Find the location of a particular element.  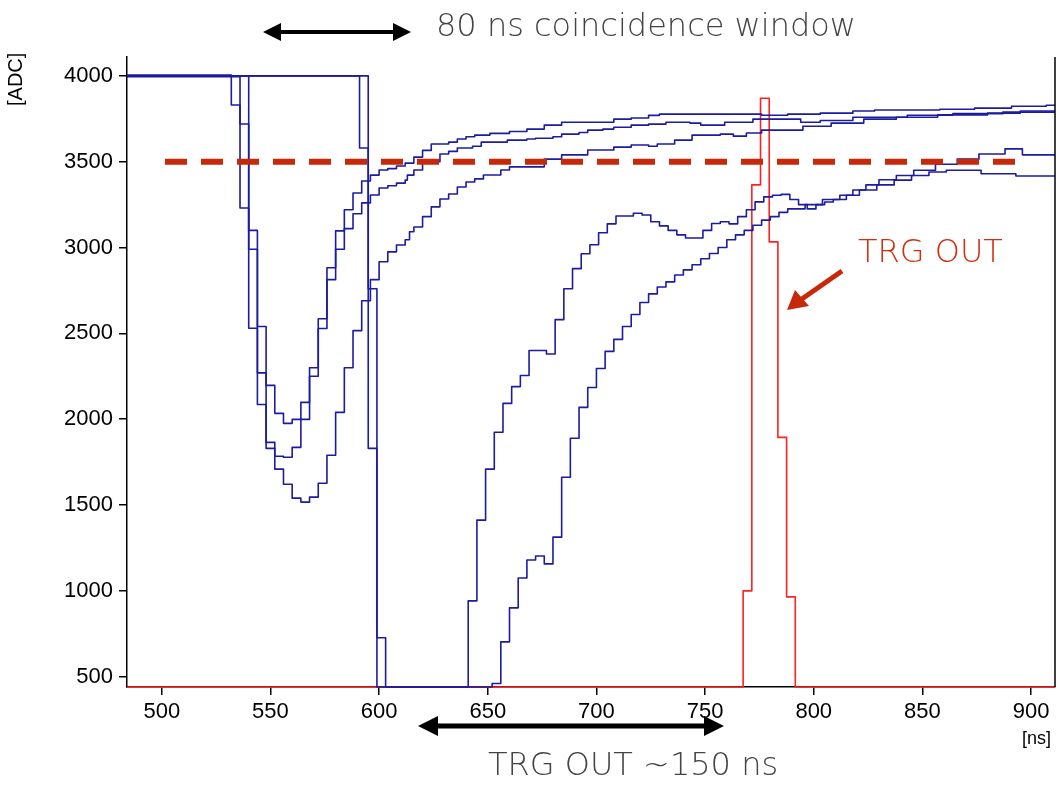

y-tick-label: 2500 is located at coordinates (88, 332).